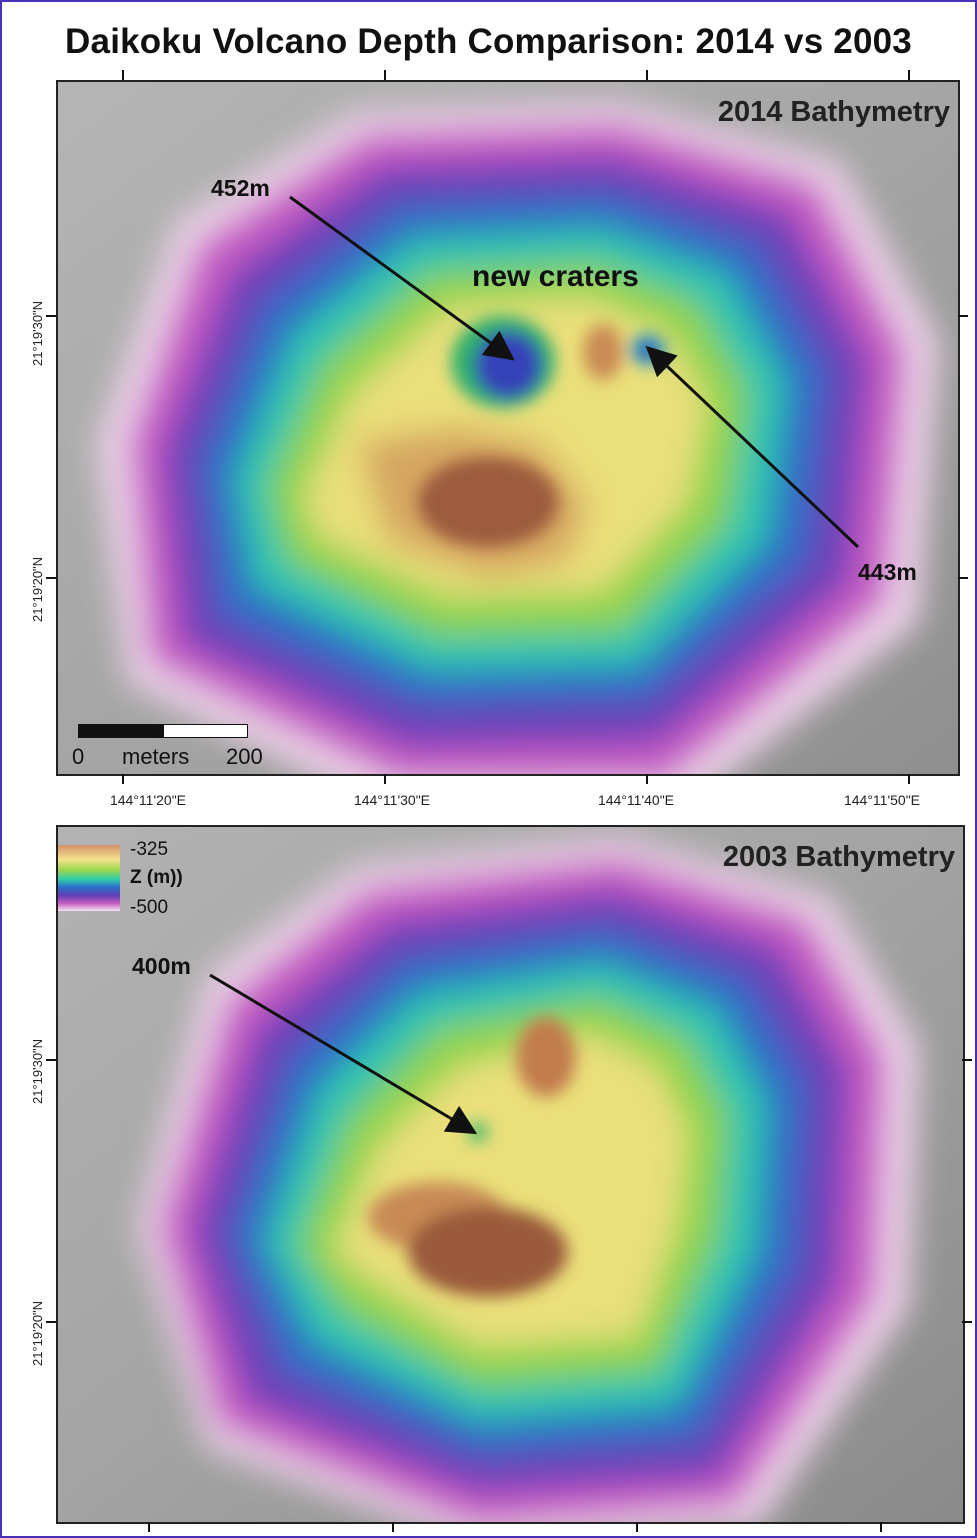 The height and width of the screenshot is (1538, 977). What do you see at coordinates (240, 188) in the screenshot?
I see `depth-label-452: 452m` at bounding box center [240, 188].